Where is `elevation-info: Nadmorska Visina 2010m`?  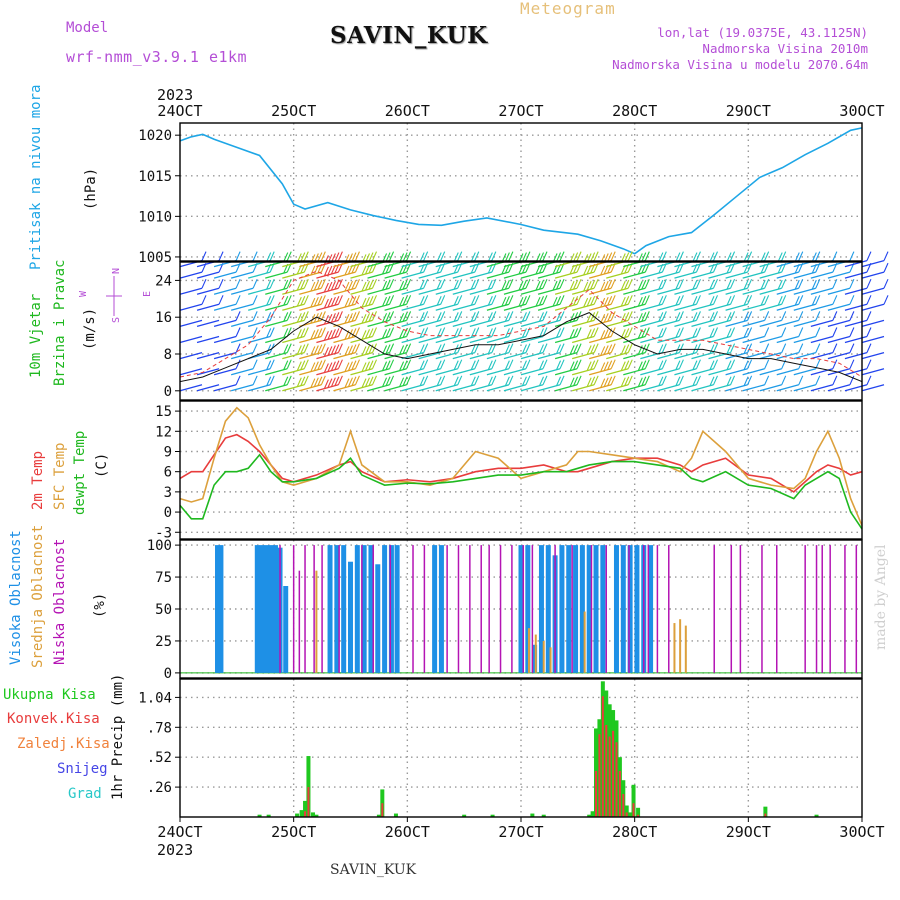
elevation-info: Nadmorska Visina 2010m is located at coordinates (785, 48).